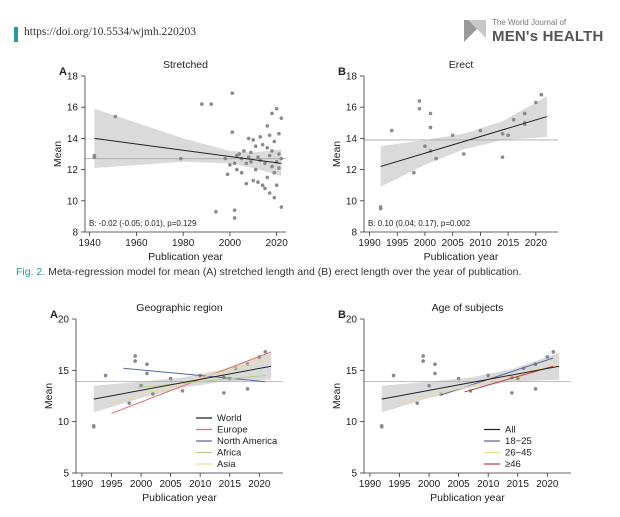  Describe the element at coordinates (480, 243) in the screenshot. I see `x-tick-label: 2010` at that location.